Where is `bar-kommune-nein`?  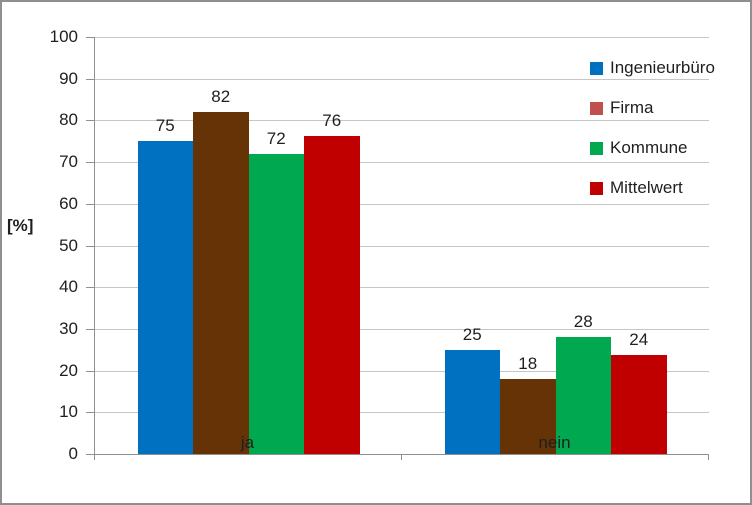
bar-kommune-nein is located at coordinates (583, 395).